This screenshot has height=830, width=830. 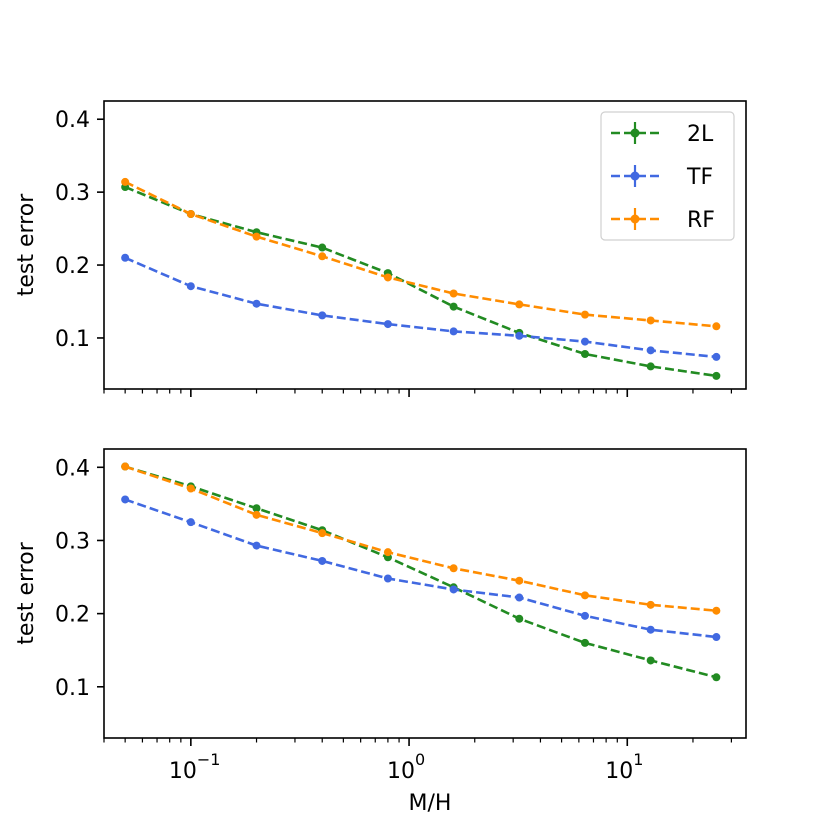 I want to click on legend-label: TF, so click(x=699, y=177).